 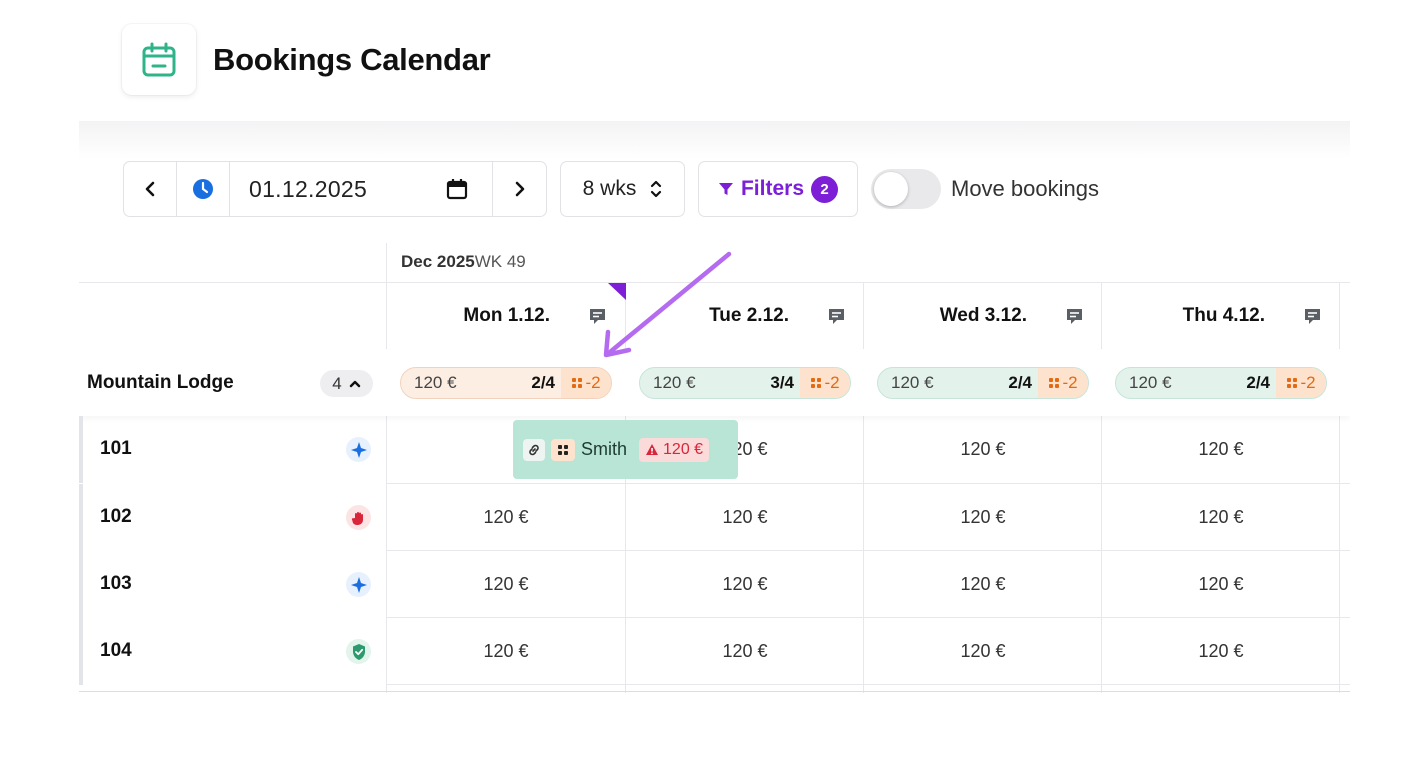 What do you see at coordinates (714, 651) in the screenshot?
I see `room-row: 104 120 € 120 € 120 € 120 €` at bounding box center [714, 651].